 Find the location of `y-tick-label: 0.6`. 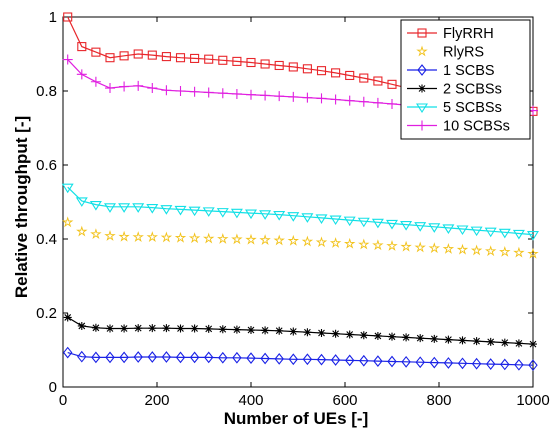

y-tick-label: 0.6 is located at coordinates (46, 165).